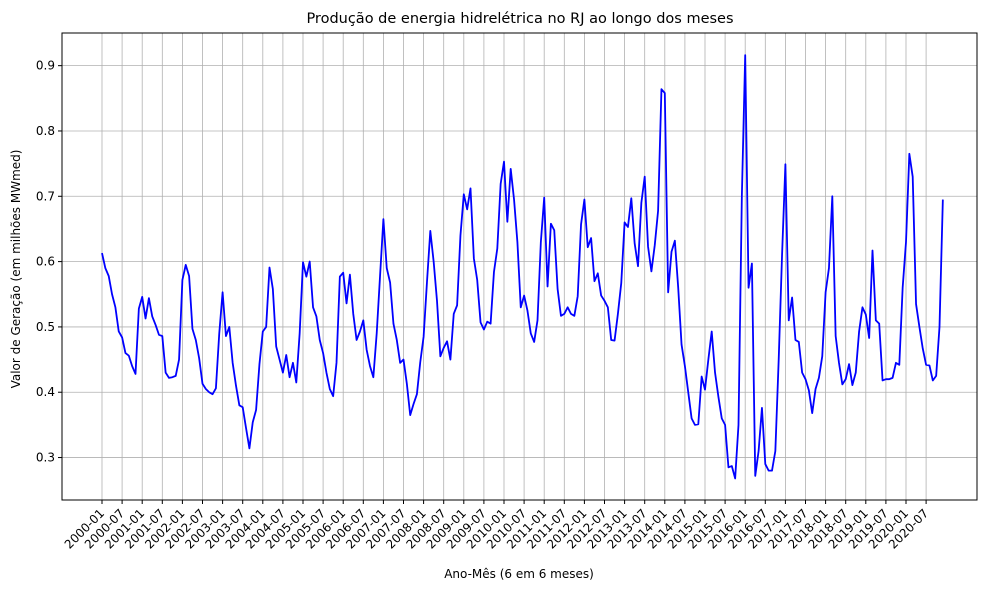  Describe the element at coordinates (45, 131) in the screenshot. I see `y-tick-label: 0.8` at that location.